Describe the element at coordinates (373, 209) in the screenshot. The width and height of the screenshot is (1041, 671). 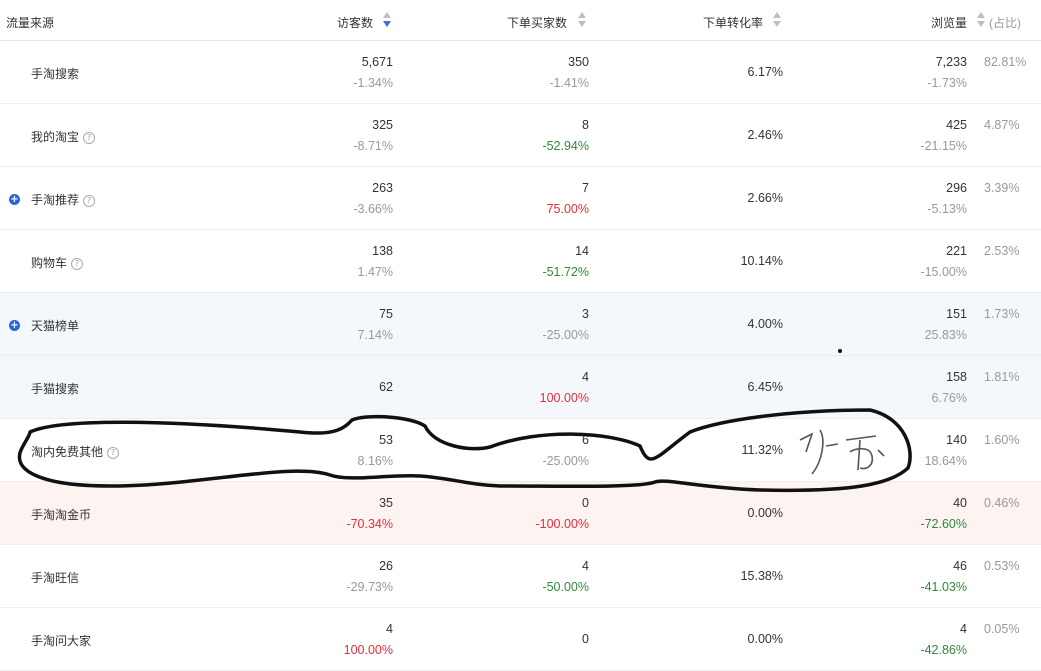
I see `visitors-change: -3.66%` at that location.